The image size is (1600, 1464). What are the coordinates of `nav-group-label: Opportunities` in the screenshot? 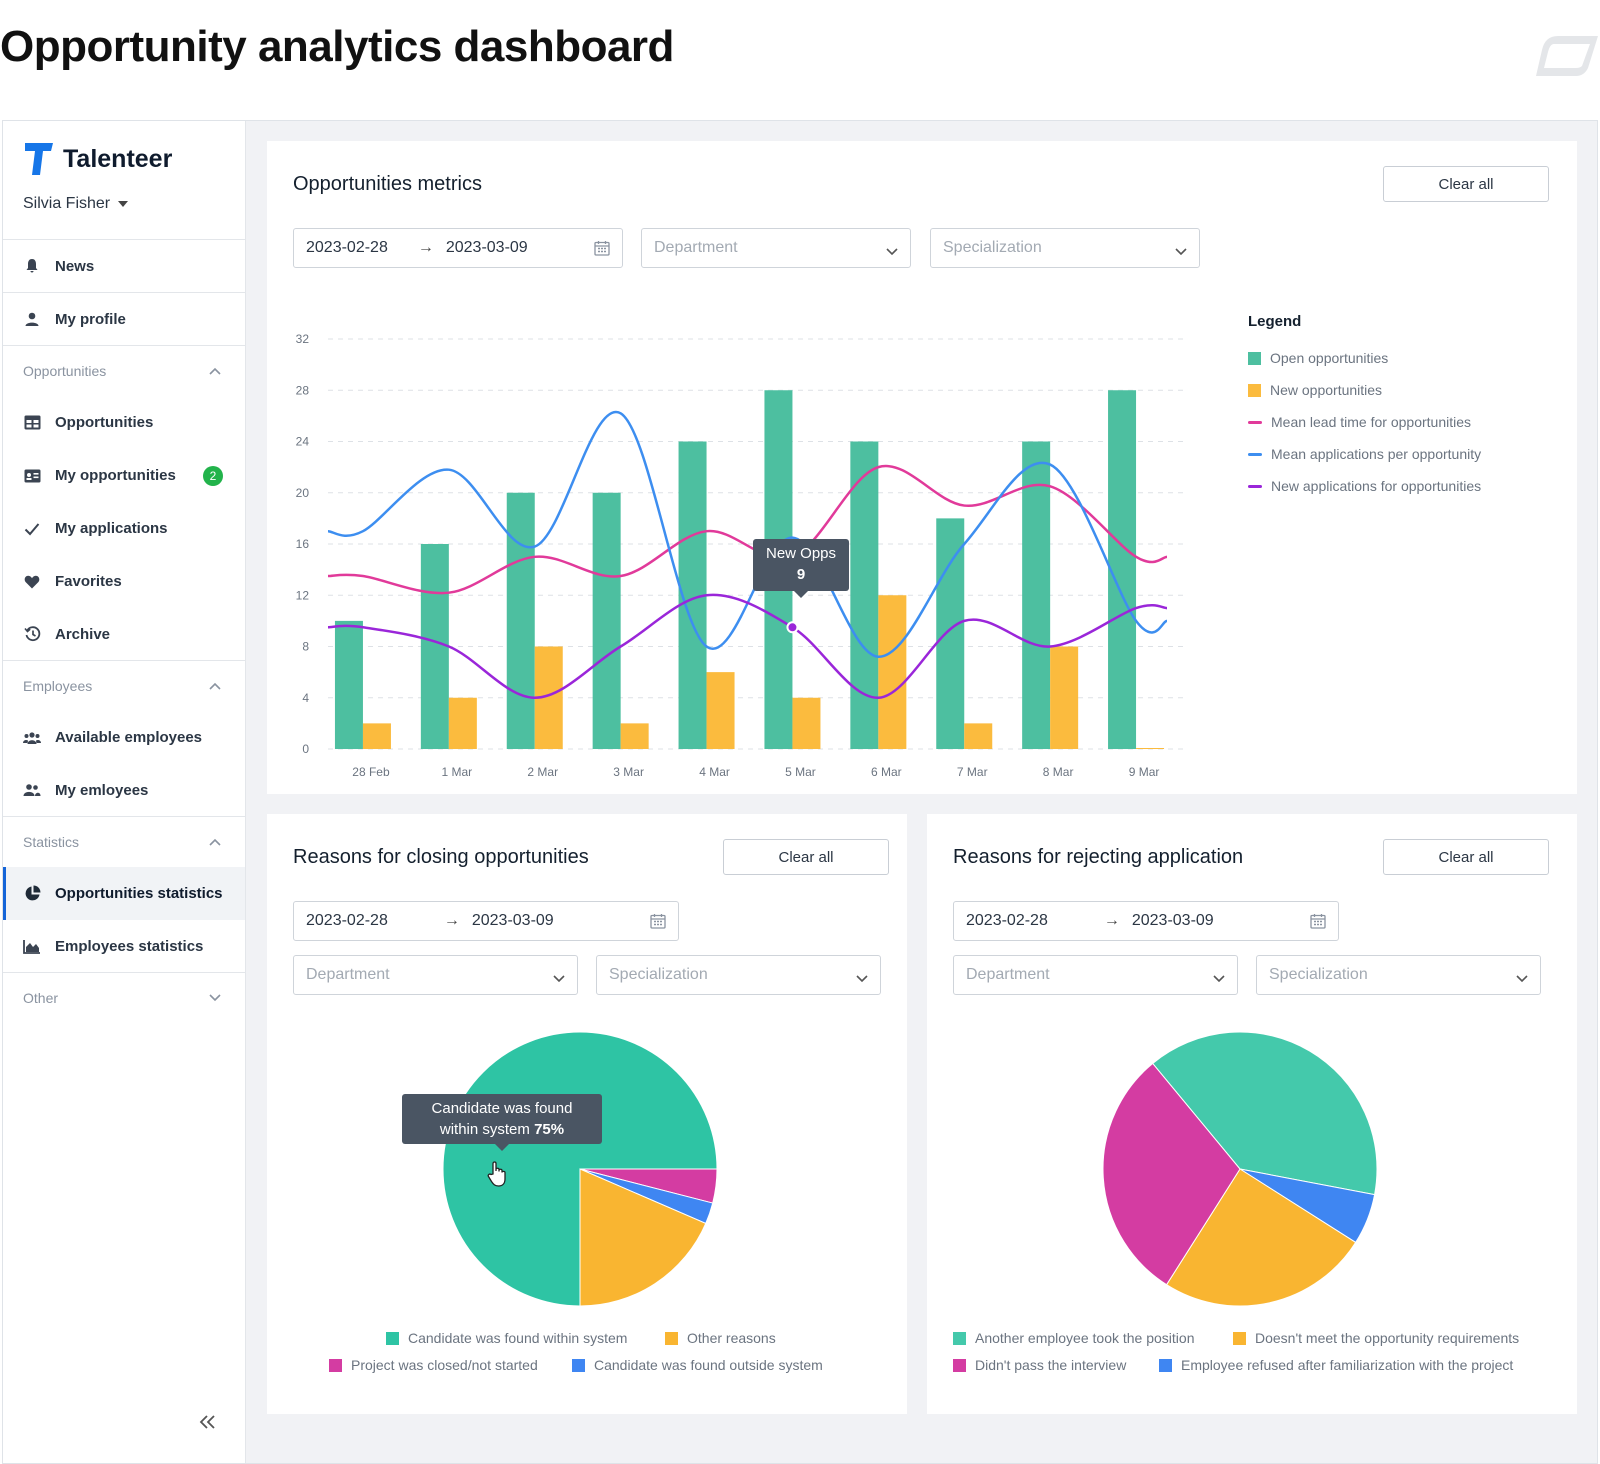 It's located at (65, 371).